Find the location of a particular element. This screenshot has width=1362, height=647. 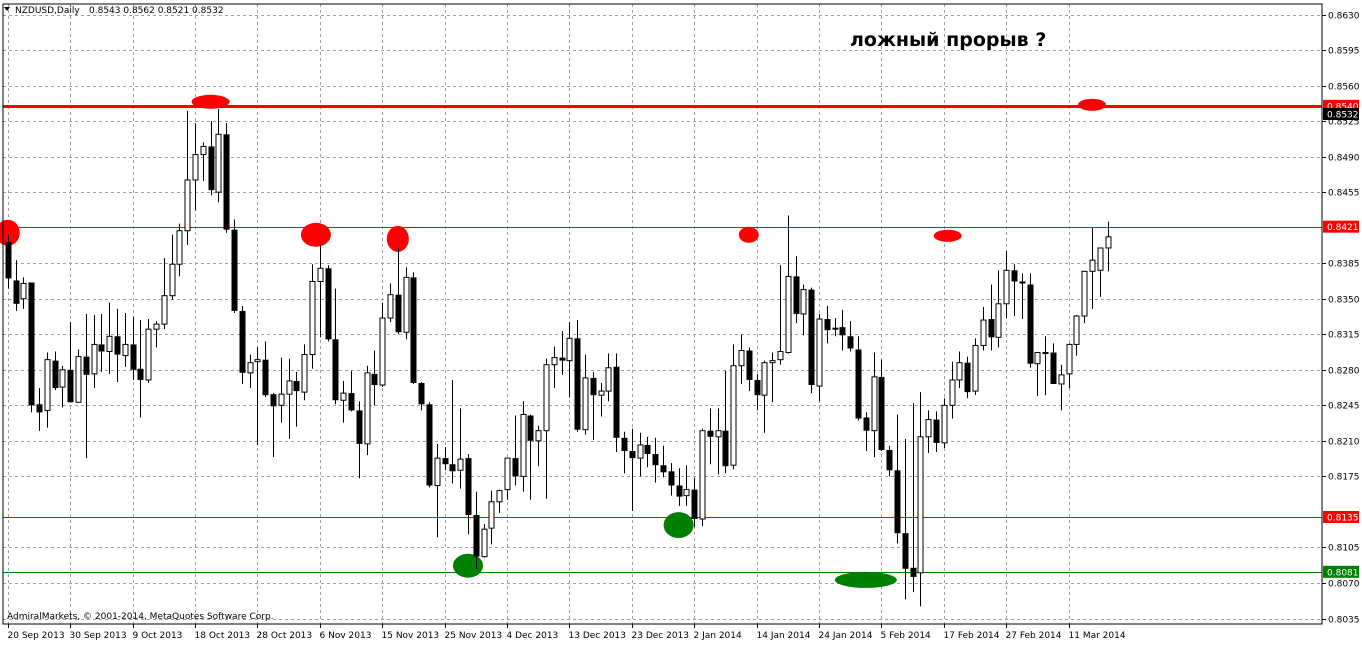

y-tick-label: 0.8280 is located at coordinates (1344, 372).